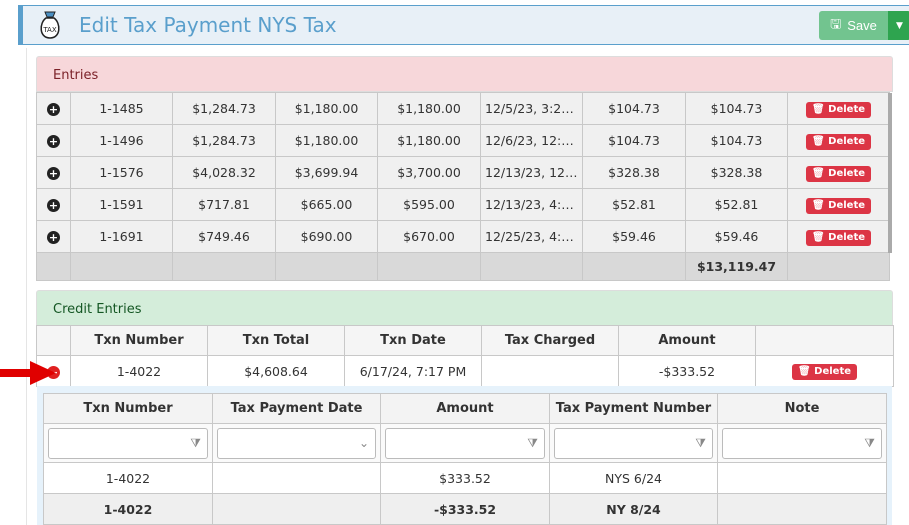  I want to click on cell: $665.00, so click(326, 204).